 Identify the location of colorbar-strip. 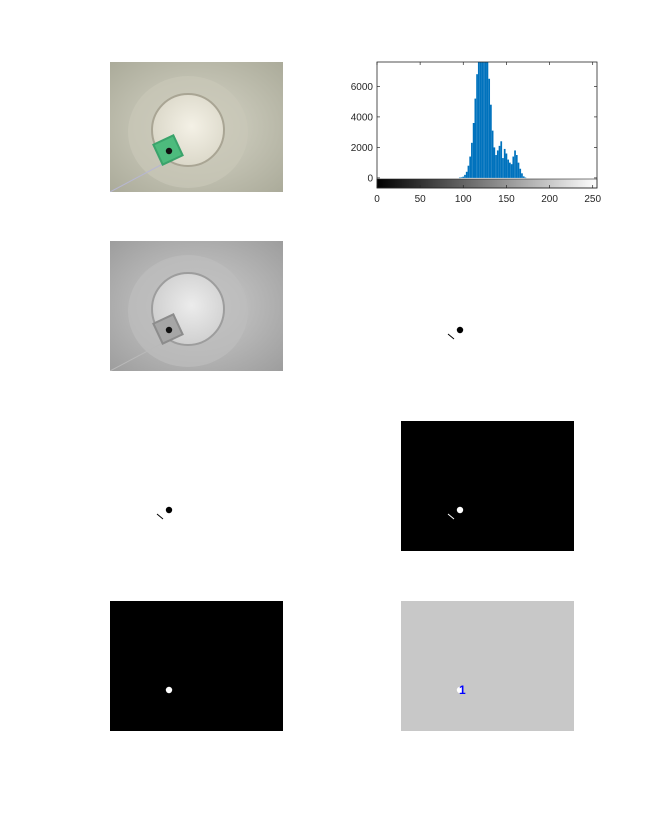
(487, 183).